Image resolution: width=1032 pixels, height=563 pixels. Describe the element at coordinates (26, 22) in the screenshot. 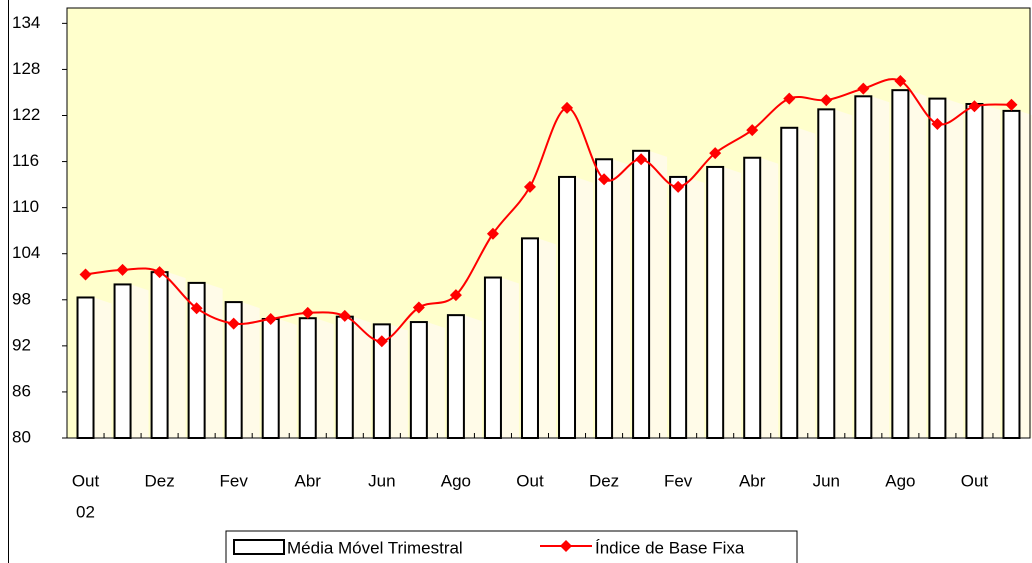

I see `y-tick-label: 134` at that location.